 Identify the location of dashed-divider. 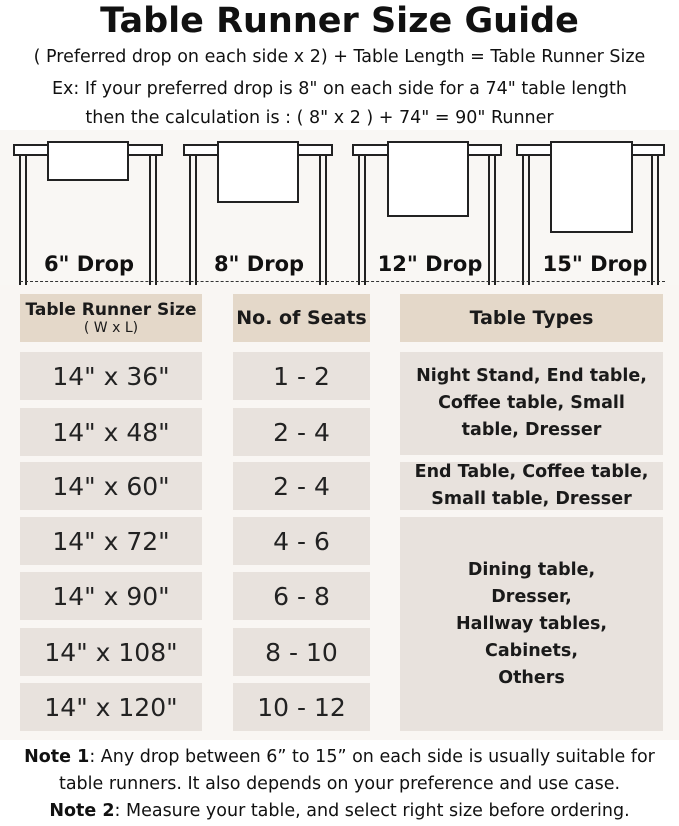
(342, 281).